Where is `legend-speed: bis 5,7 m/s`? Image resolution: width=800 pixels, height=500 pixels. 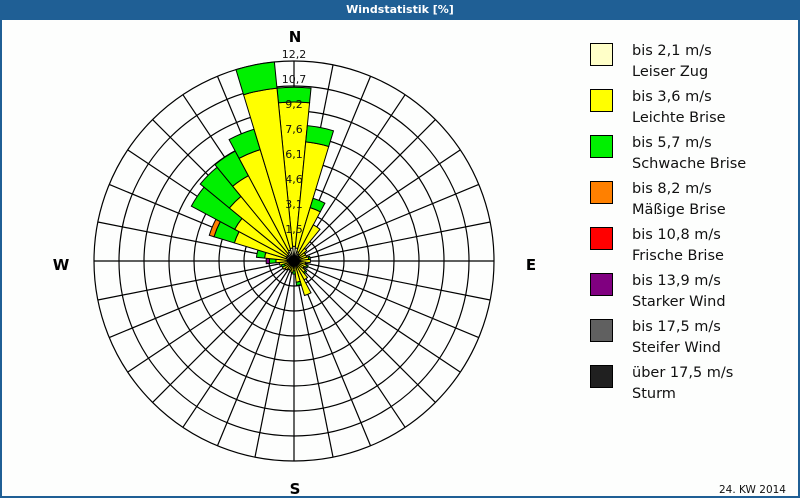 legend-speed: bis 5,7 m/s is located at coordinates (672, 143).